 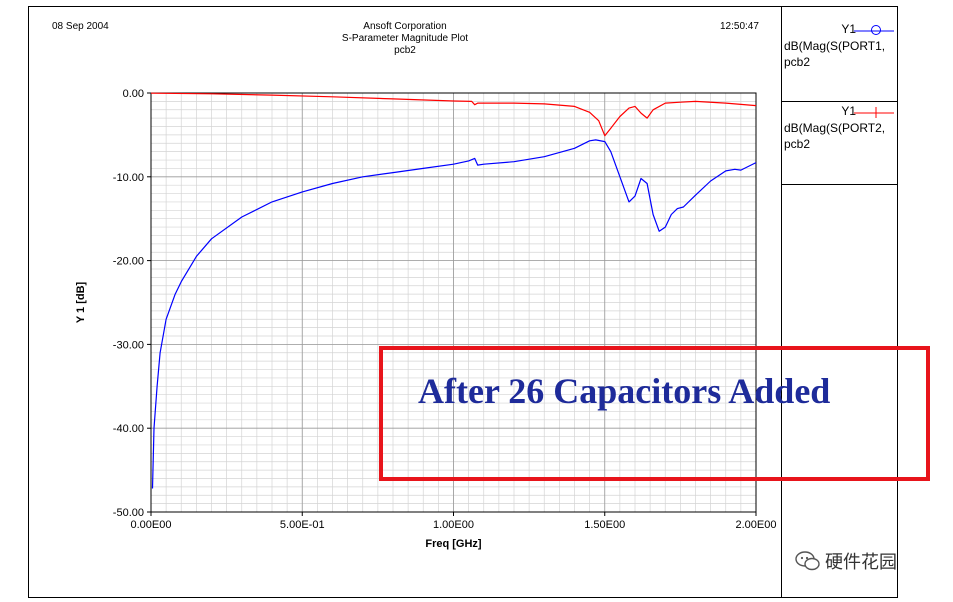 I want to click on x-axis-label: Freq [GHz], so click(x=453, y=544).